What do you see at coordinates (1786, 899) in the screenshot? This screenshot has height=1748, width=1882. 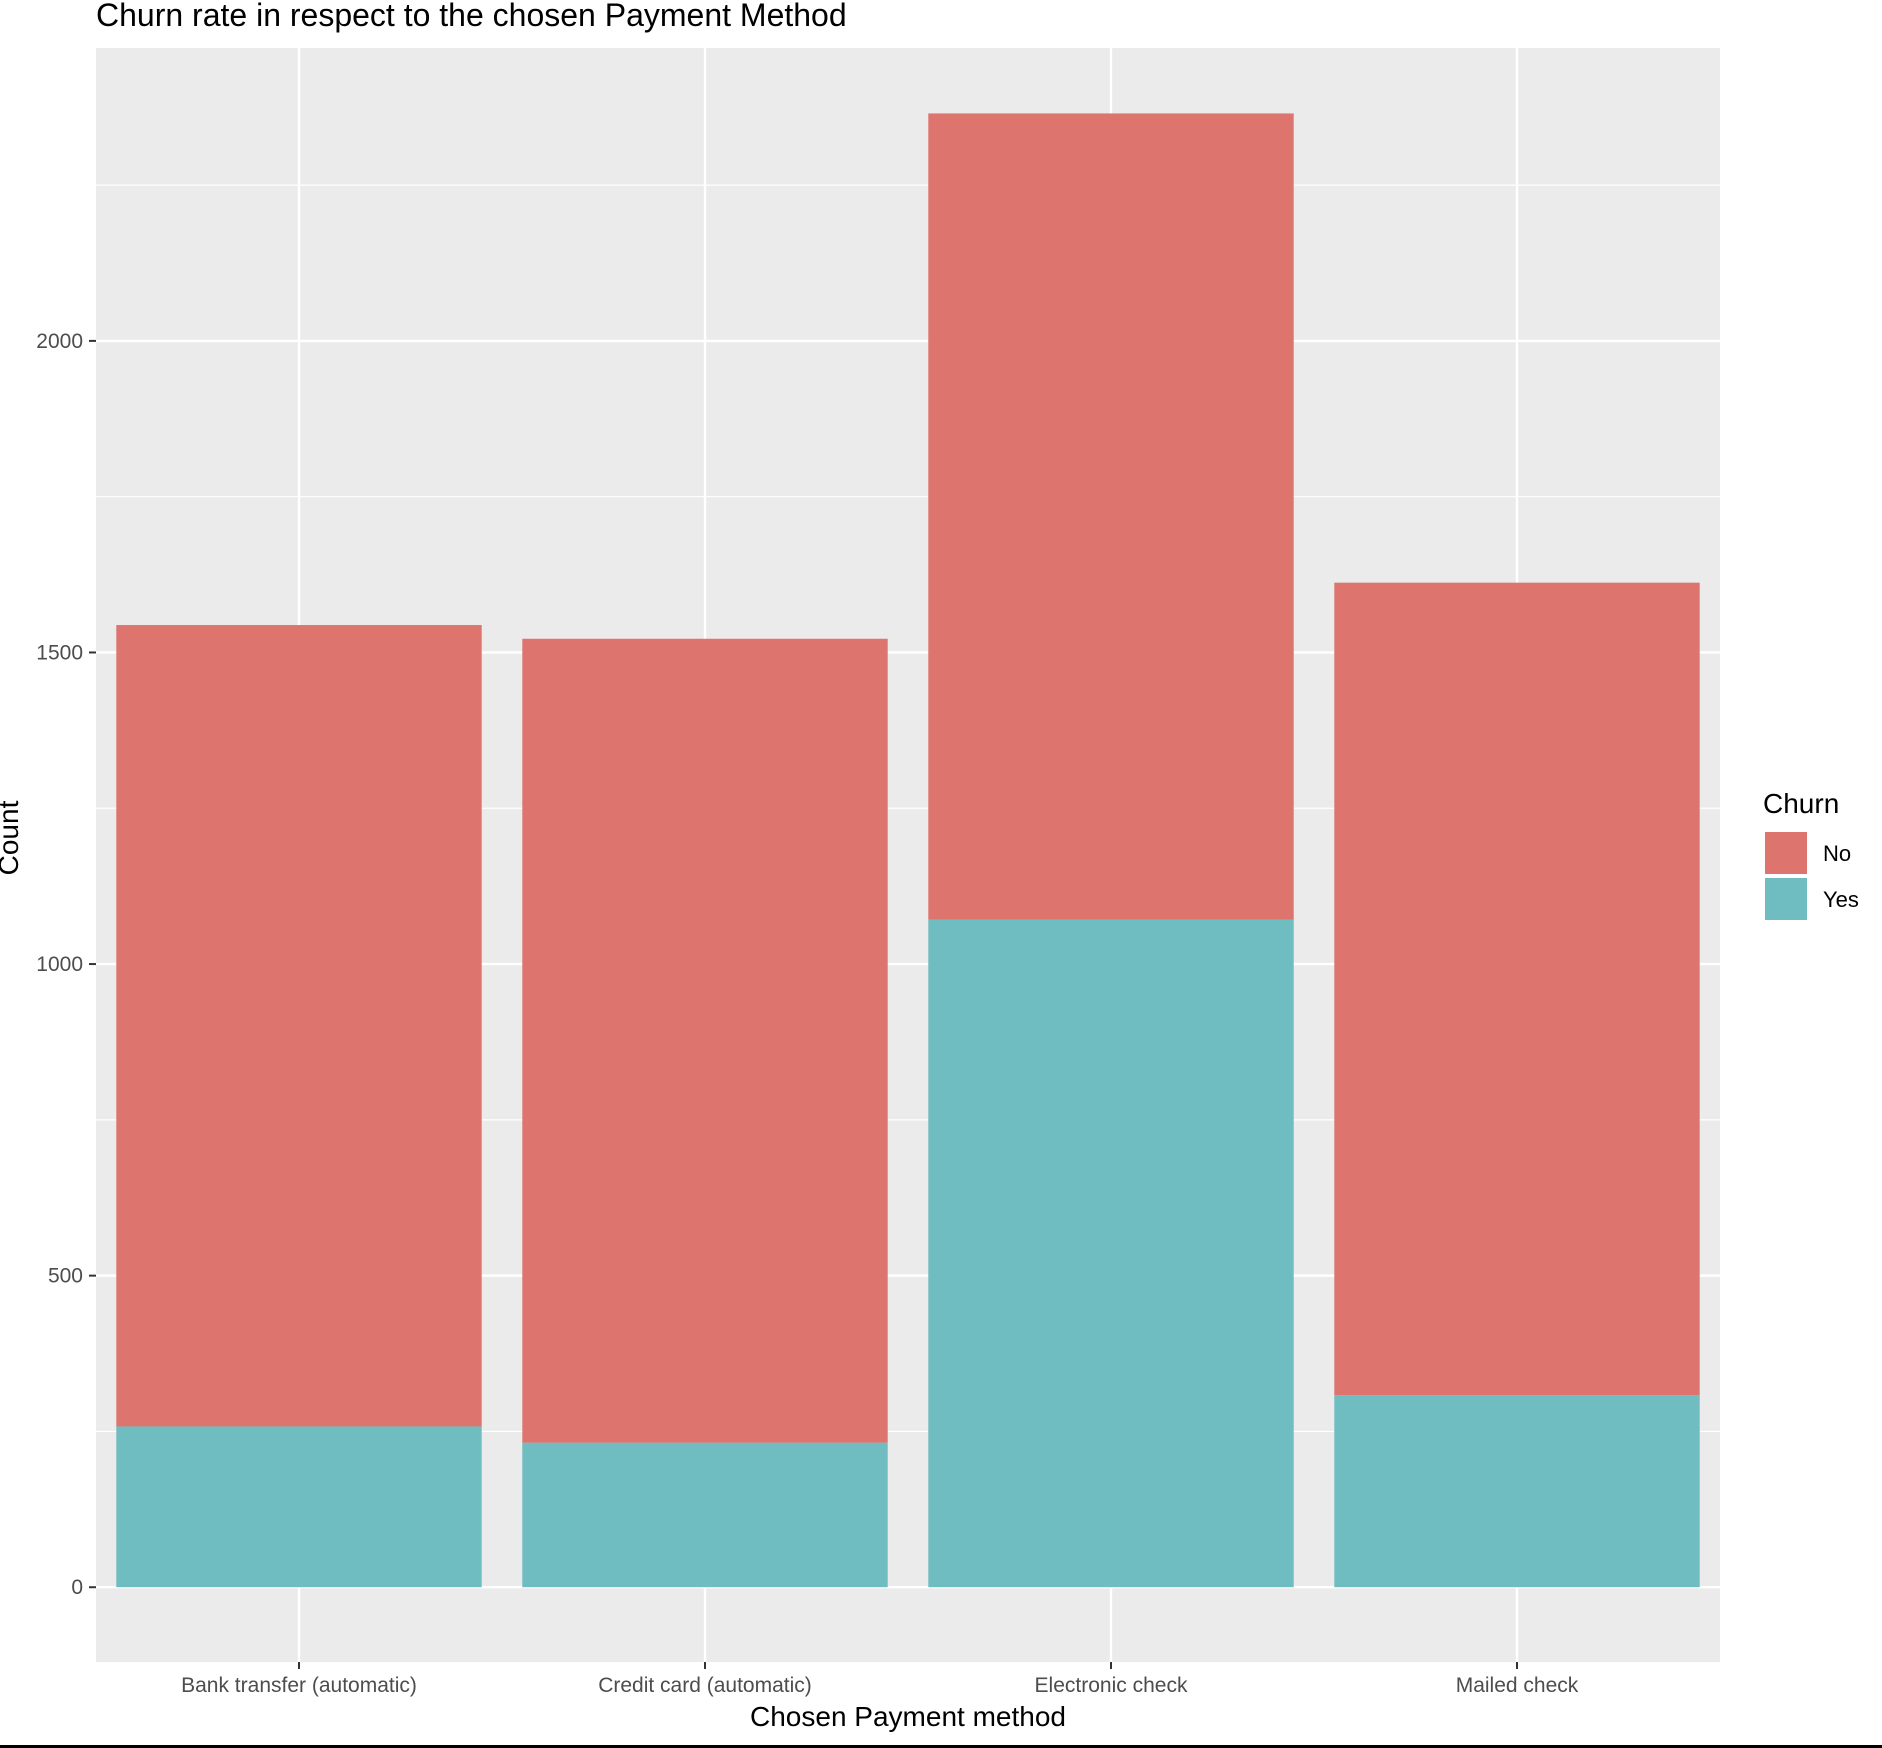 I see `legend-key-yes` at bounding box center [1786, 899].